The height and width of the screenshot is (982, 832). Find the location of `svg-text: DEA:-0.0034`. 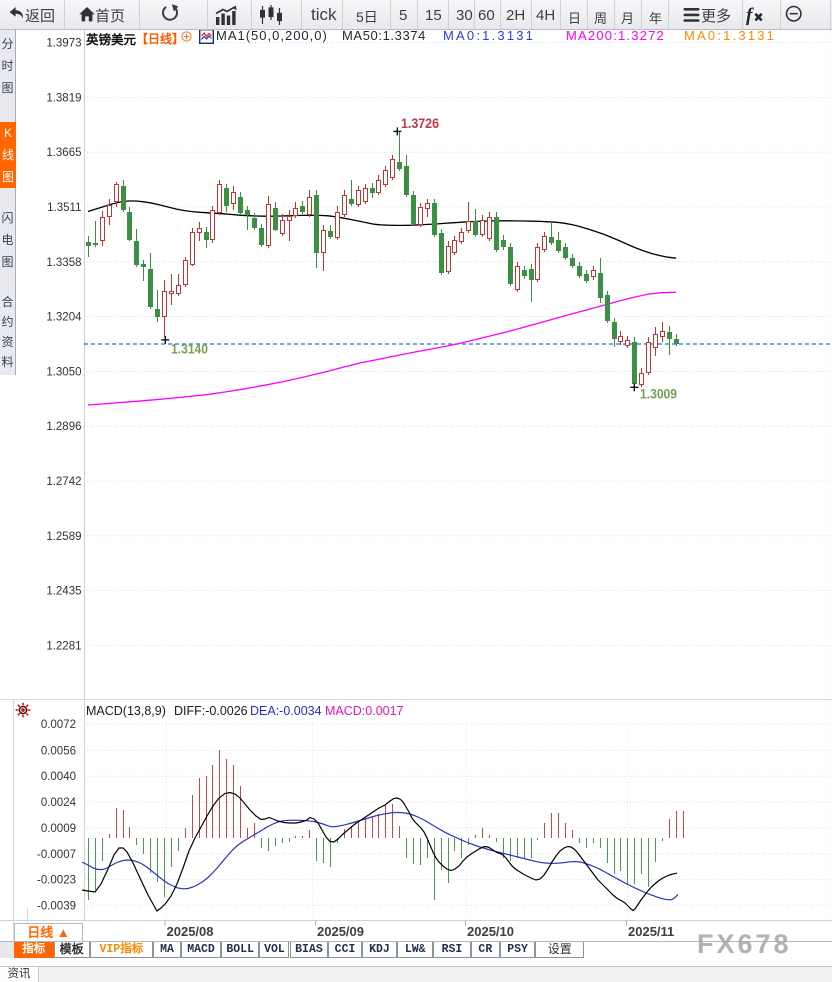

svg-text: DEA:-0.0034 is located at coordinates (286, 711).